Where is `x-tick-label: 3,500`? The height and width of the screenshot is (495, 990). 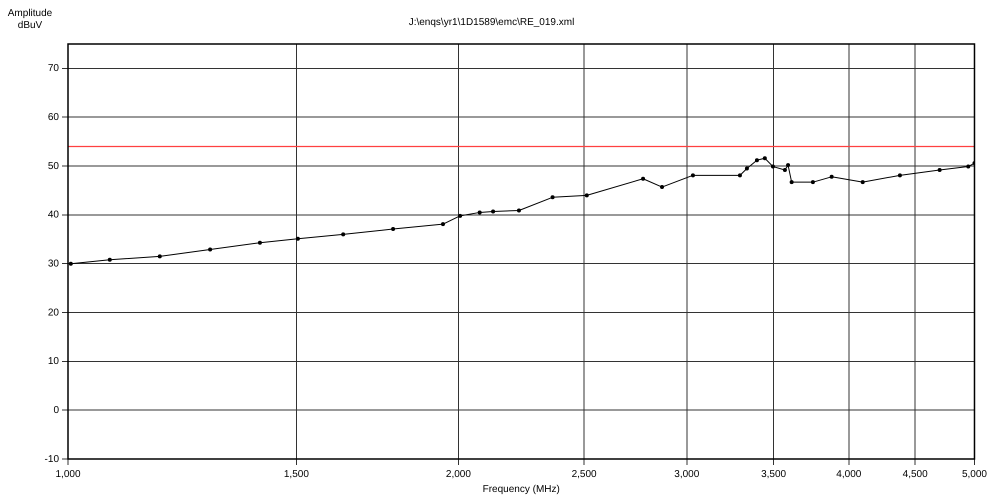
x-tick-label: 3,500 is located at coordinates (774, 474).